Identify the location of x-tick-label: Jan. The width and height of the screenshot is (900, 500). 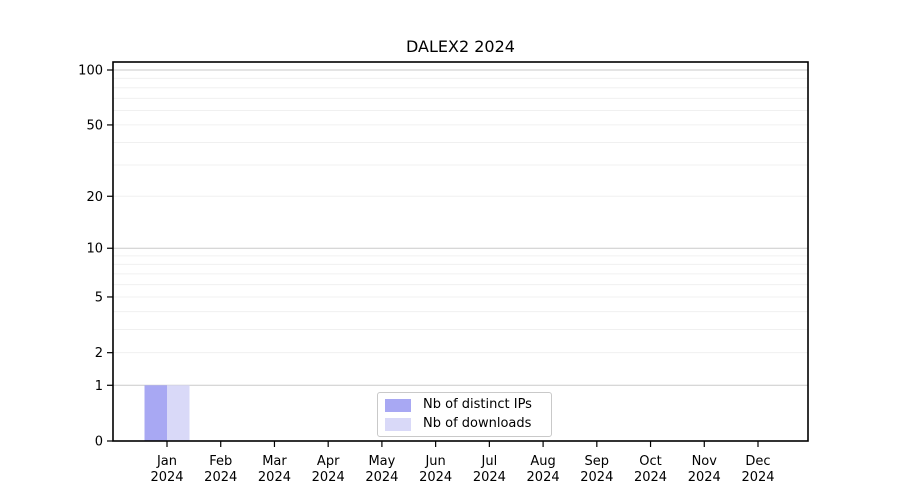
(166, 461).